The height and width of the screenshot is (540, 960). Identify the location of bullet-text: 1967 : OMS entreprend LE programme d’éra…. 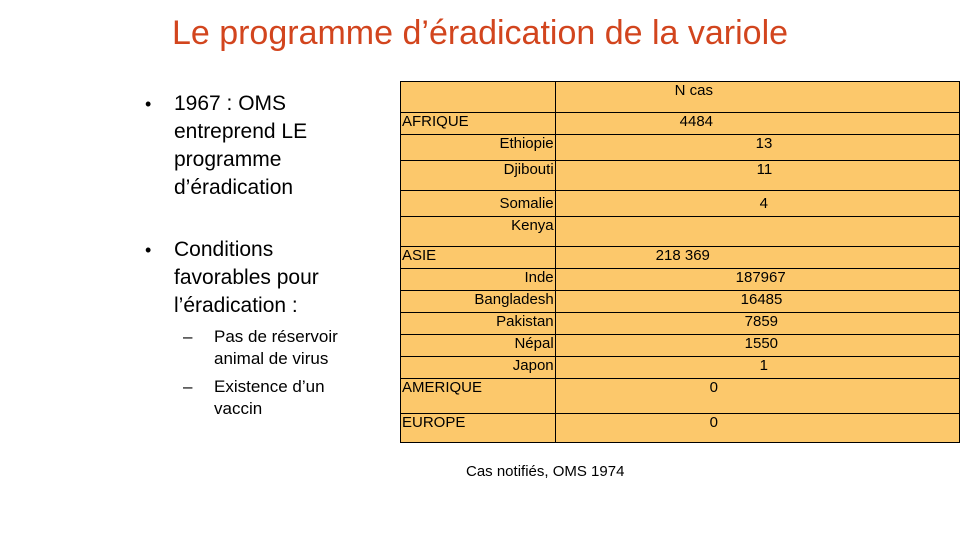
(241, 145).